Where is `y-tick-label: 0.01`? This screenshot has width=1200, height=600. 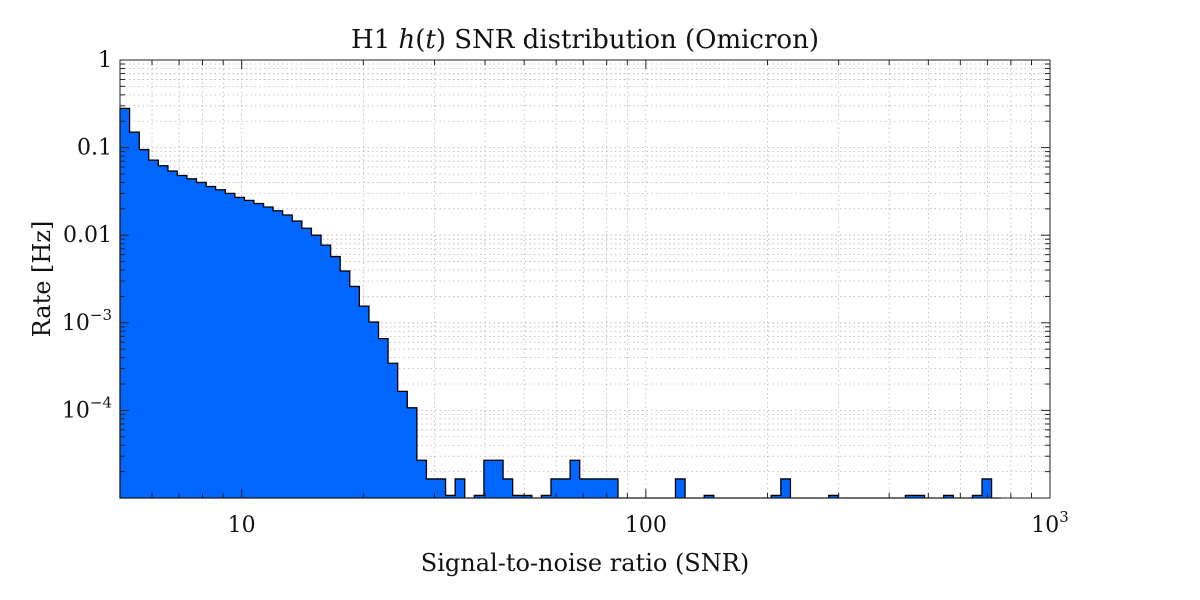
y-tick-label: 0.01 is located at coordinates (87, 235).